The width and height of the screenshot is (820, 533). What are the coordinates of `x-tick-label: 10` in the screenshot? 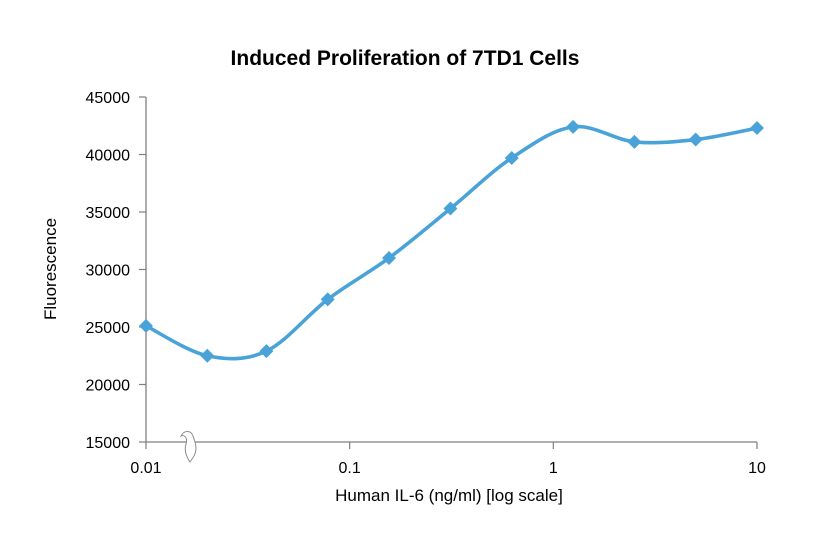 It's located at (757, 468).